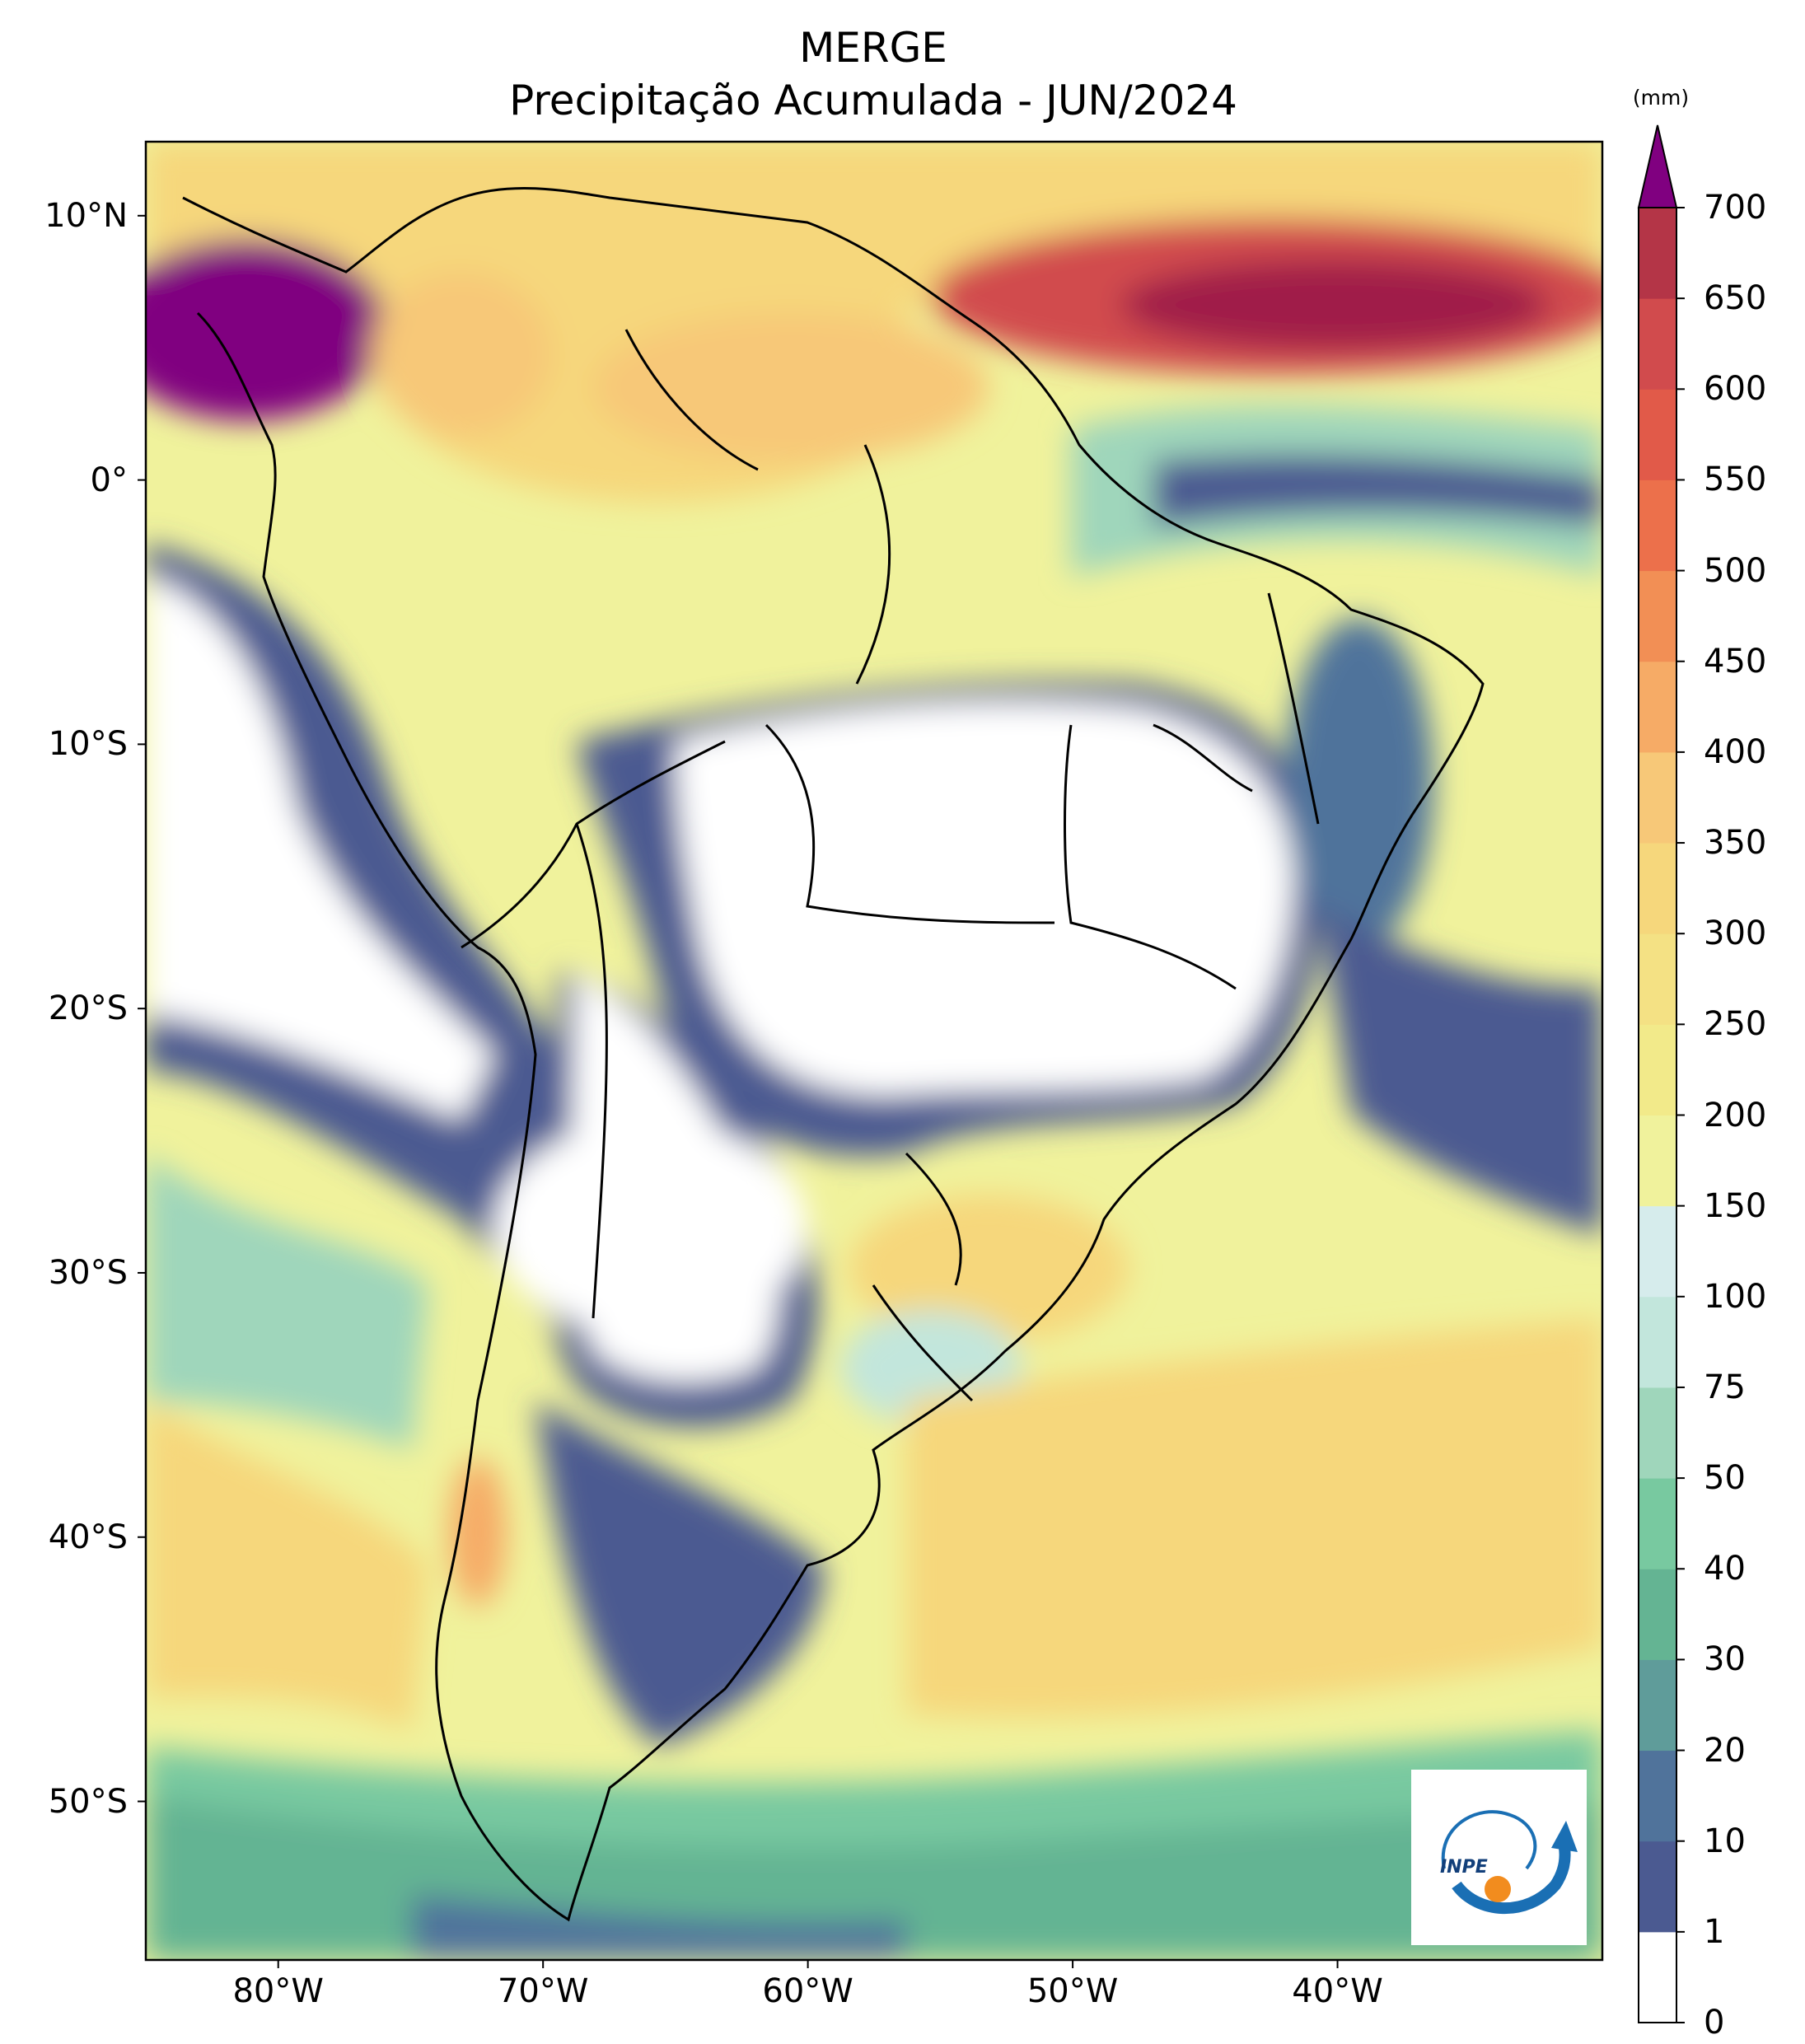 The height and width of the screenshot is (2044, 1805). What do you see at coordinates (1680, 1115) in the screenshot?
I see `colorbar-ticks` at bounding box center [1680, 1115].